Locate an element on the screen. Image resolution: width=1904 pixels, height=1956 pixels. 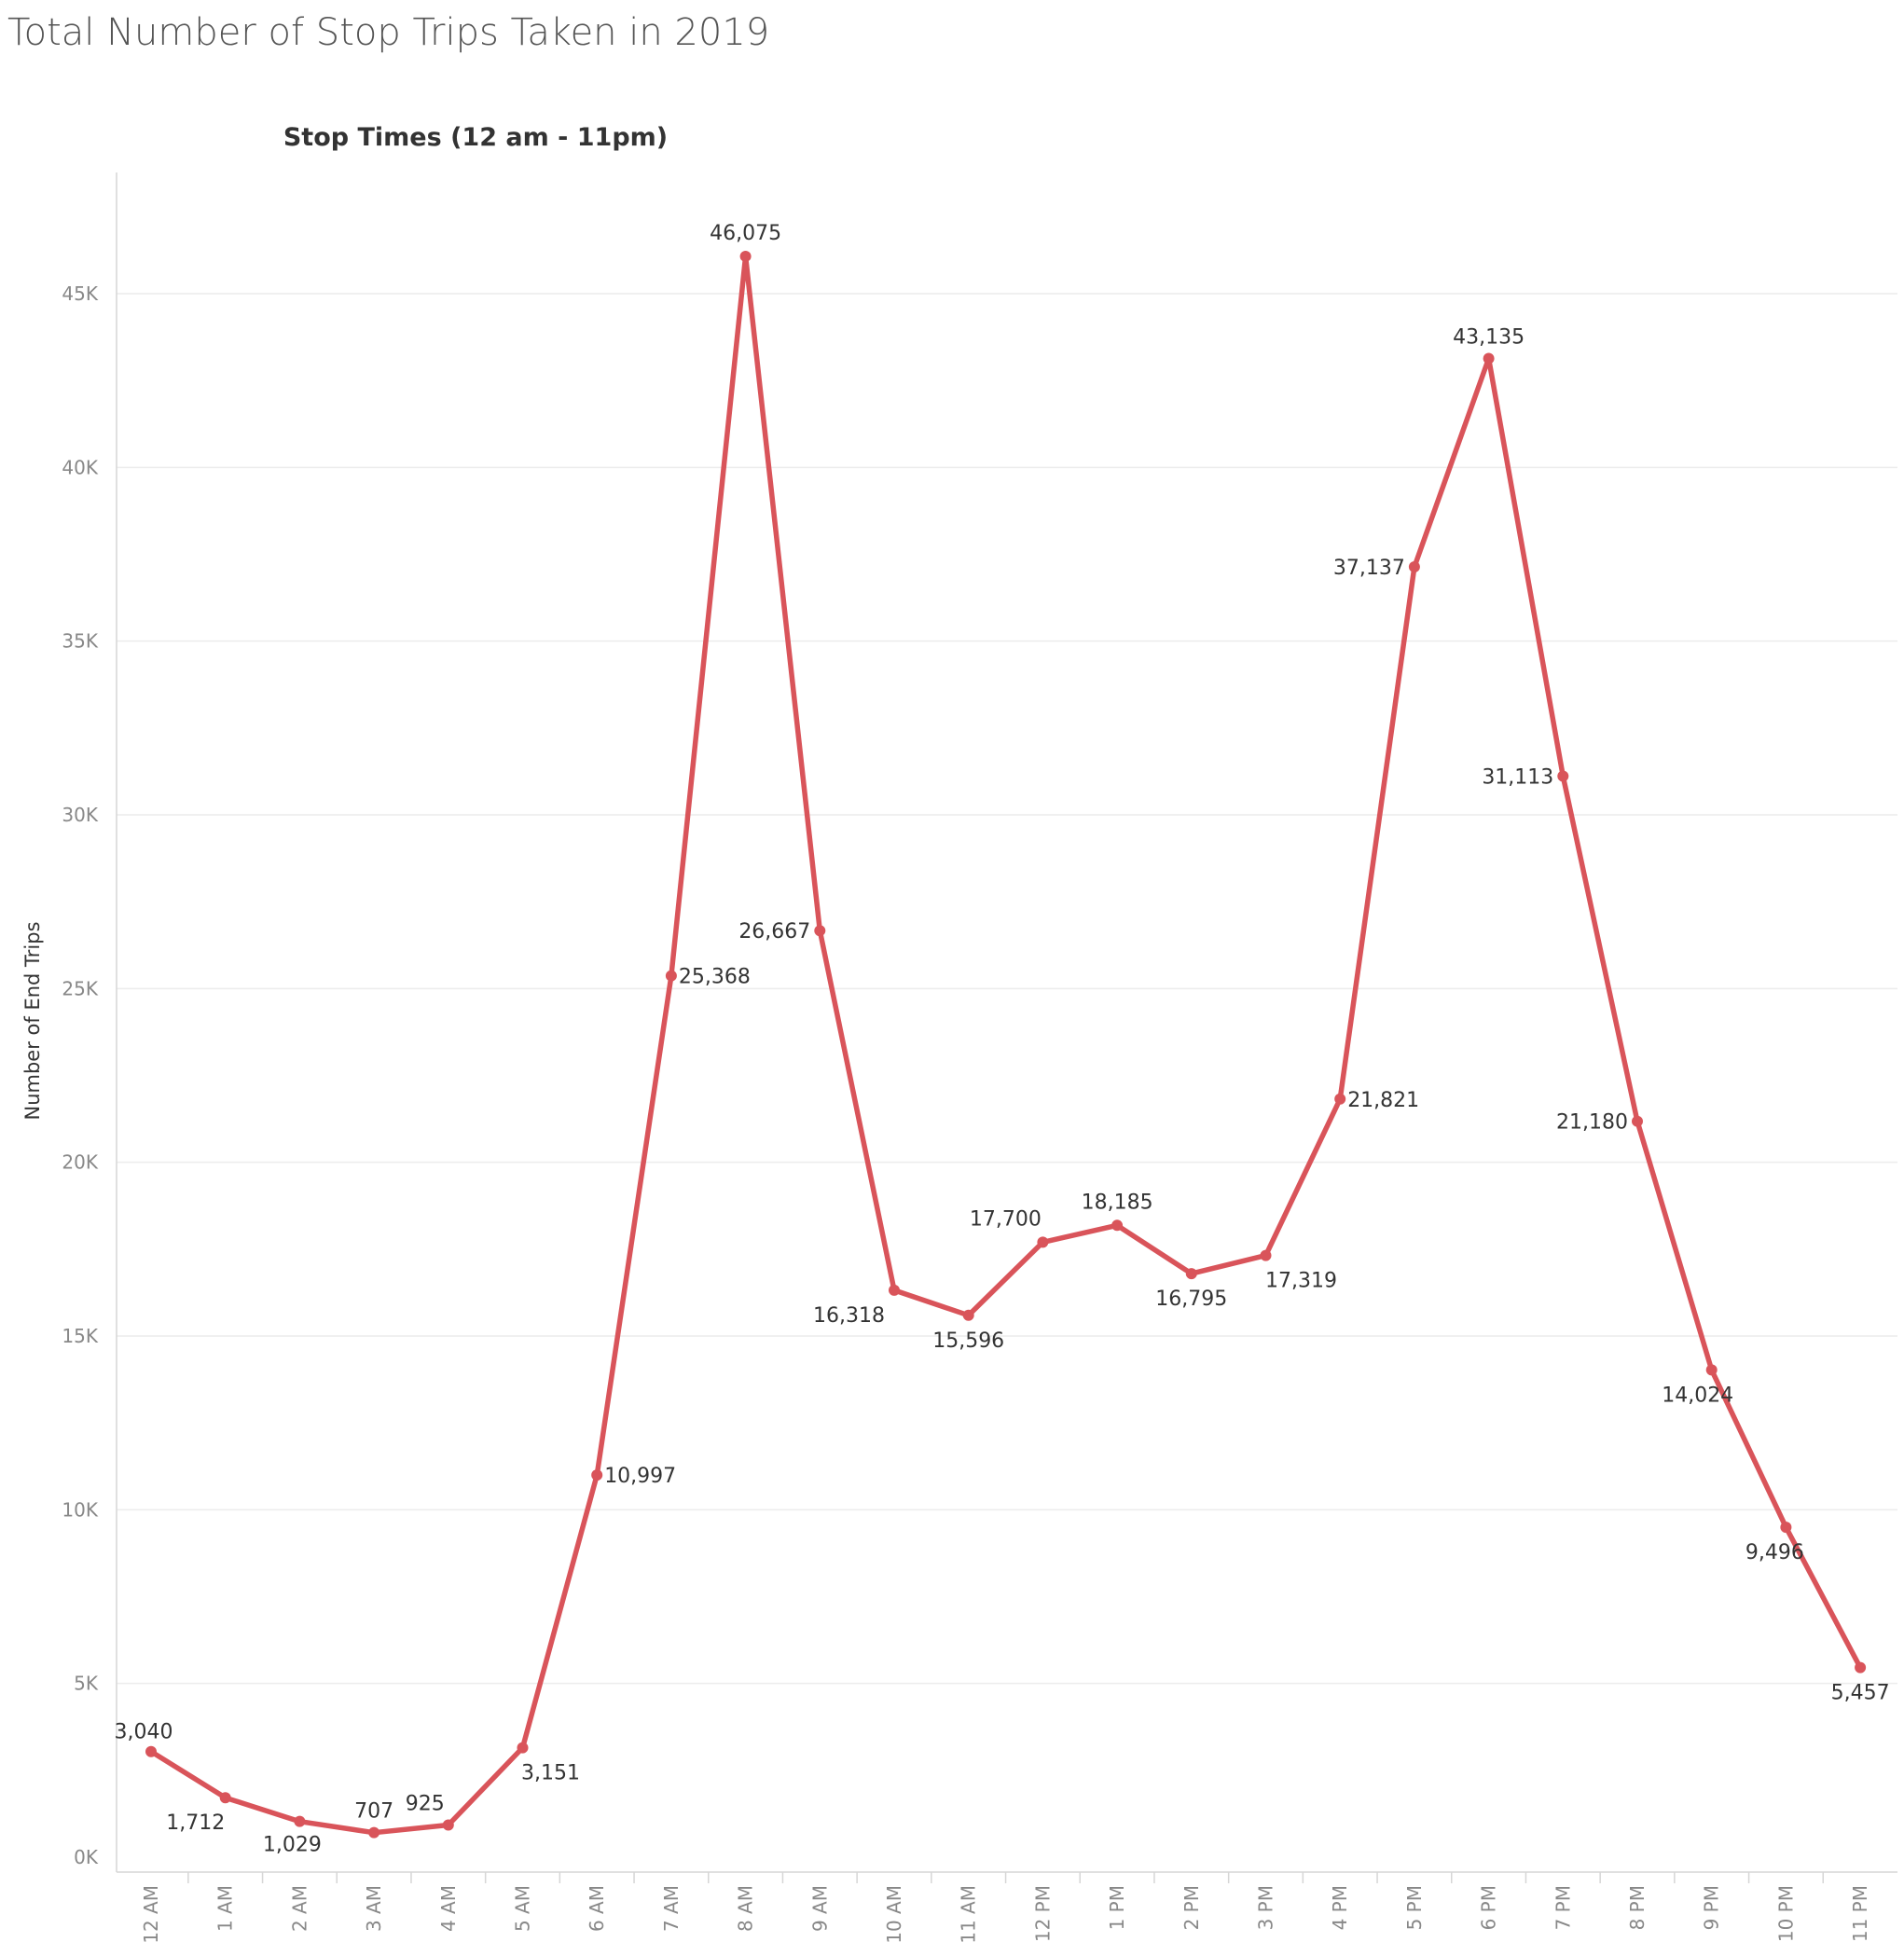
x-tick-label: 1 AM is located at coordinates (225, 1908).